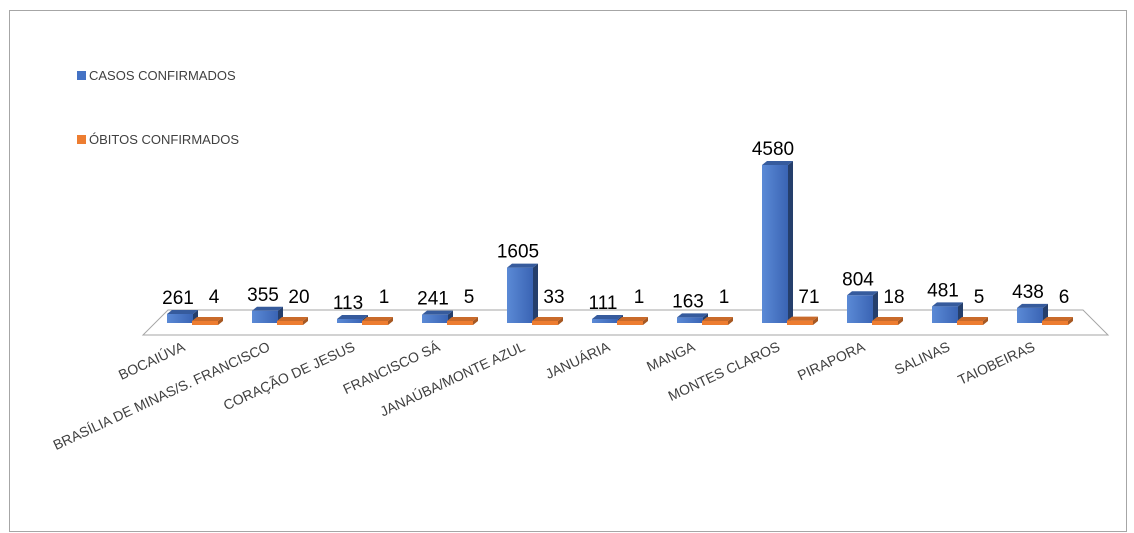 The width and height of the screenshot is (1134, 533). Describe the element at coordinates (773, 149) in the screenshot. I see `casos-data-label: 4580` at that location.